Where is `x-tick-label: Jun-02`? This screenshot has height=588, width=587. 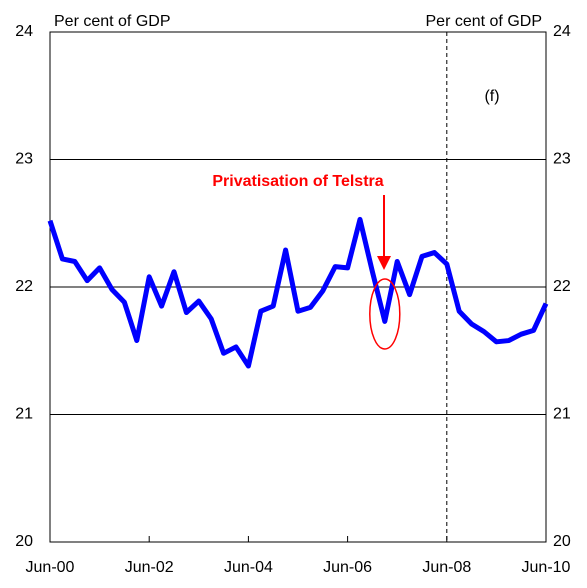
x-tick-label: Jun-02 is located at coordinates (149, 567).